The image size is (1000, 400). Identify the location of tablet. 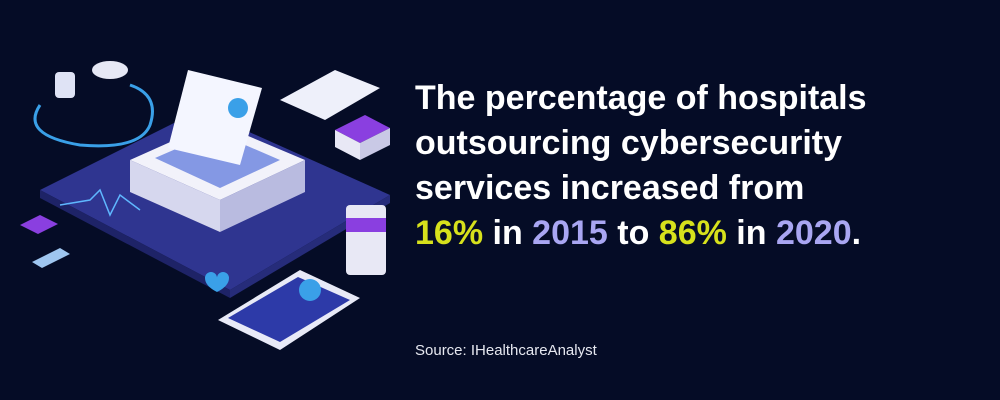
(330, 95).